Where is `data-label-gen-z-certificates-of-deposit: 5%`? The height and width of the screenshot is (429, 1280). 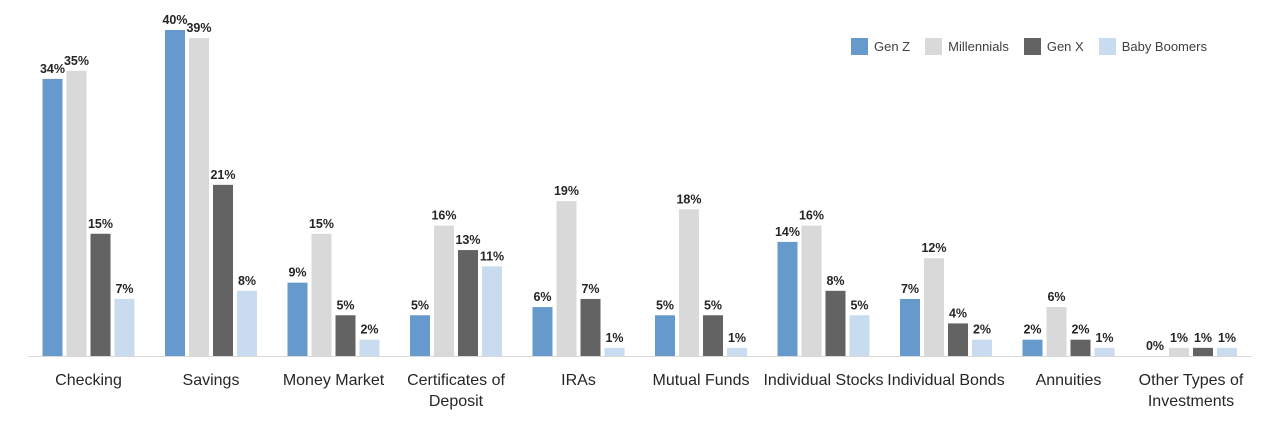 data-label-gen-z-certificates-of-deposit: 5% is located at coordinates (420, 305).